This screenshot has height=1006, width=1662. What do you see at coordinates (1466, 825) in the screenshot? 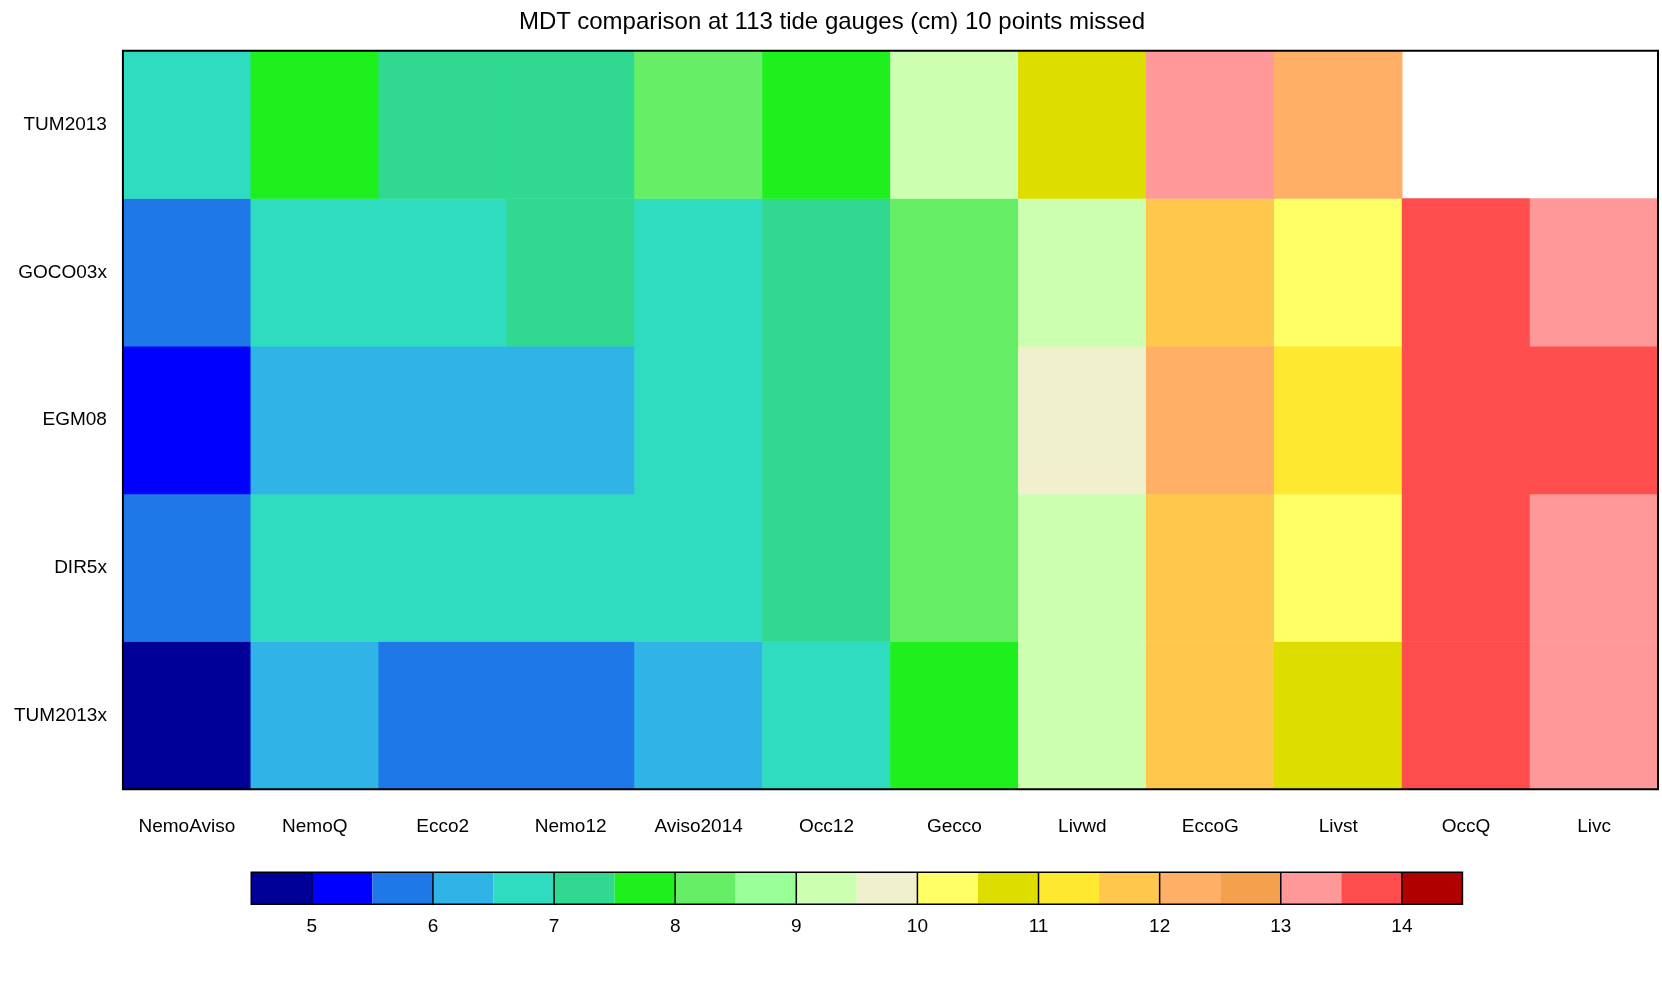
I see `x-tick-label: OccQ` at bounding box center [1466, 825].